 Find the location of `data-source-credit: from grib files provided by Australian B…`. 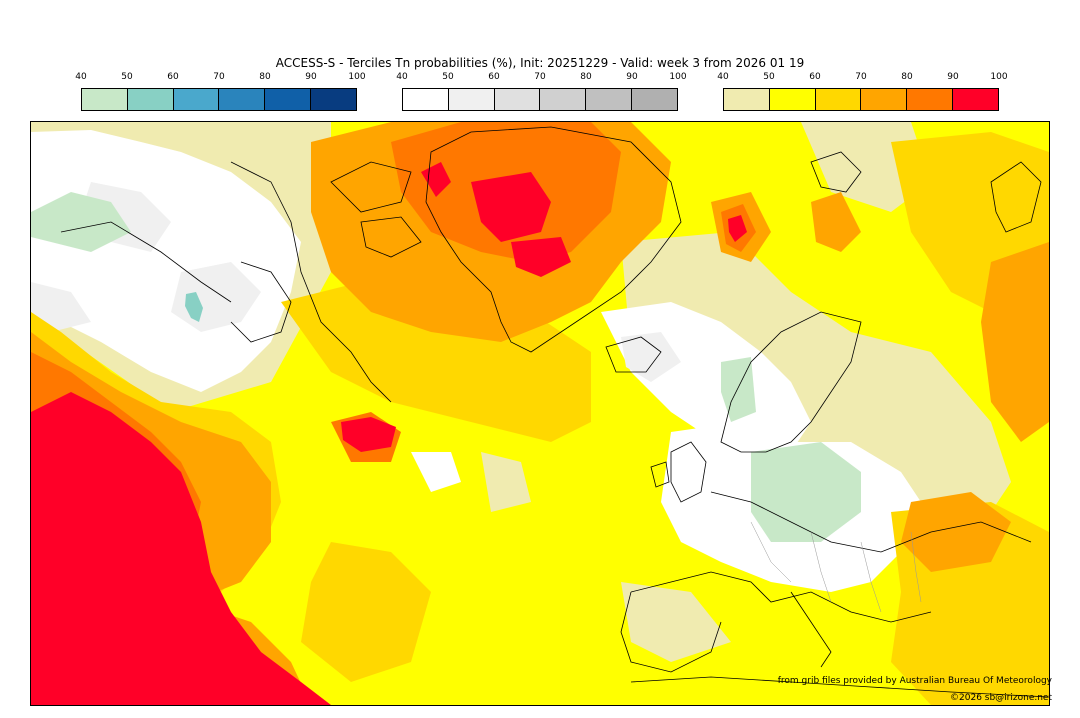

data-source-credit: from grib files provided by Australian B… is located at coordinates (914, 681).